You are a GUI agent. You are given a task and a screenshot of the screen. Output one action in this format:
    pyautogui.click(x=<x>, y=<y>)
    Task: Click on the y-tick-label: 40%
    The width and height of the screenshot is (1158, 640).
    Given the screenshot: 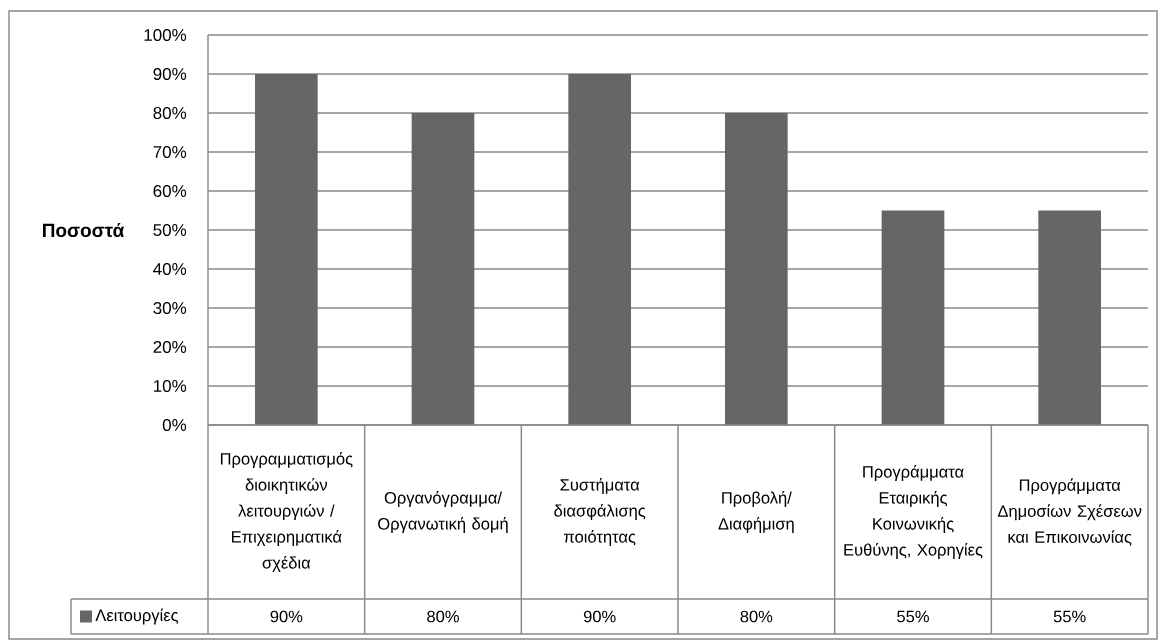 What is the action you would take?
    pyautogui.click(x=170, y=269)
    